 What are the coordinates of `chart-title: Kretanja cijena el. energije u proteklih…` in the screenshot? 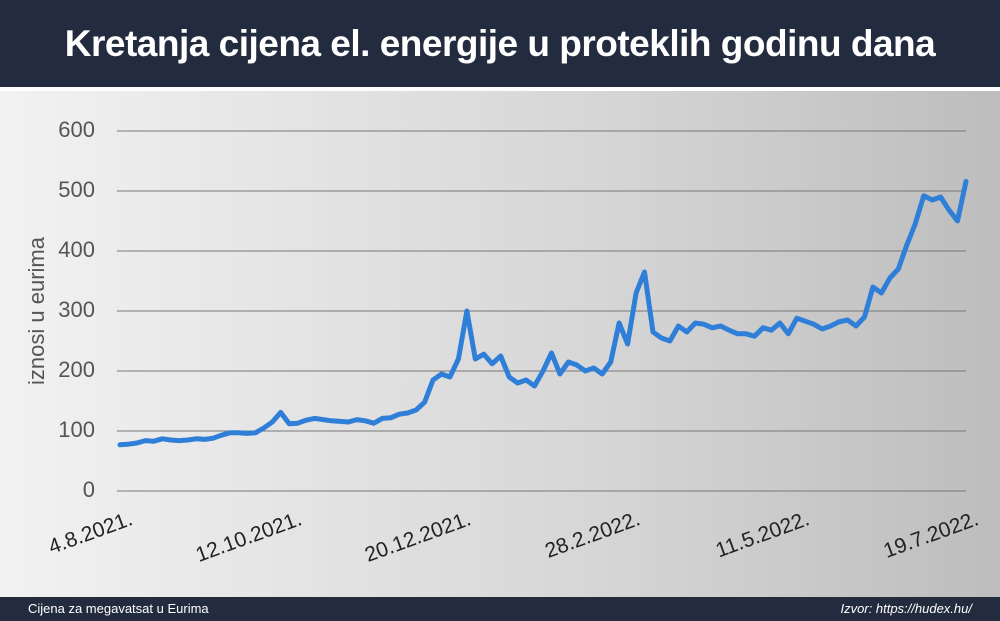 It's located at (500, 45).